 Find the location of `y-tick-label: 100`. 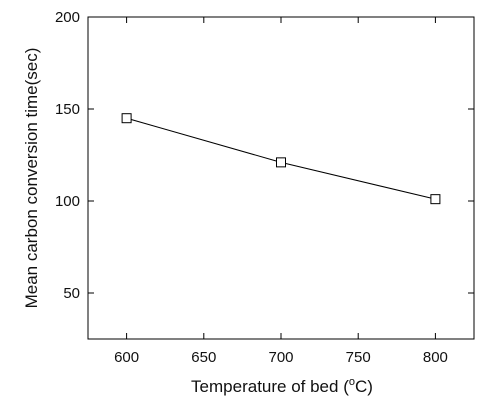

y-tick-label: 100 is located at coordinates (67, 201).